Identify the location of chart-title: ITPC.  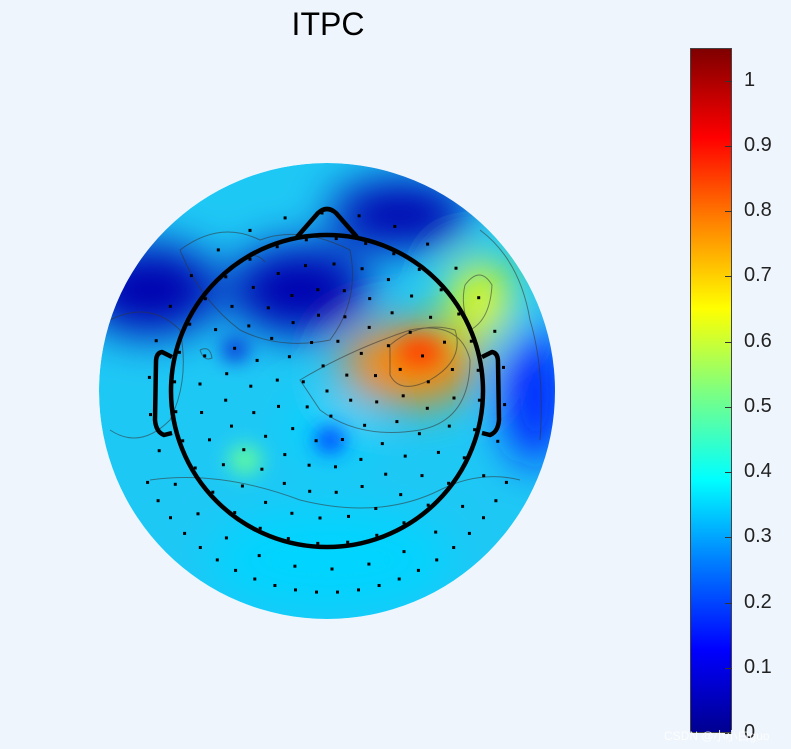
(328, 24).